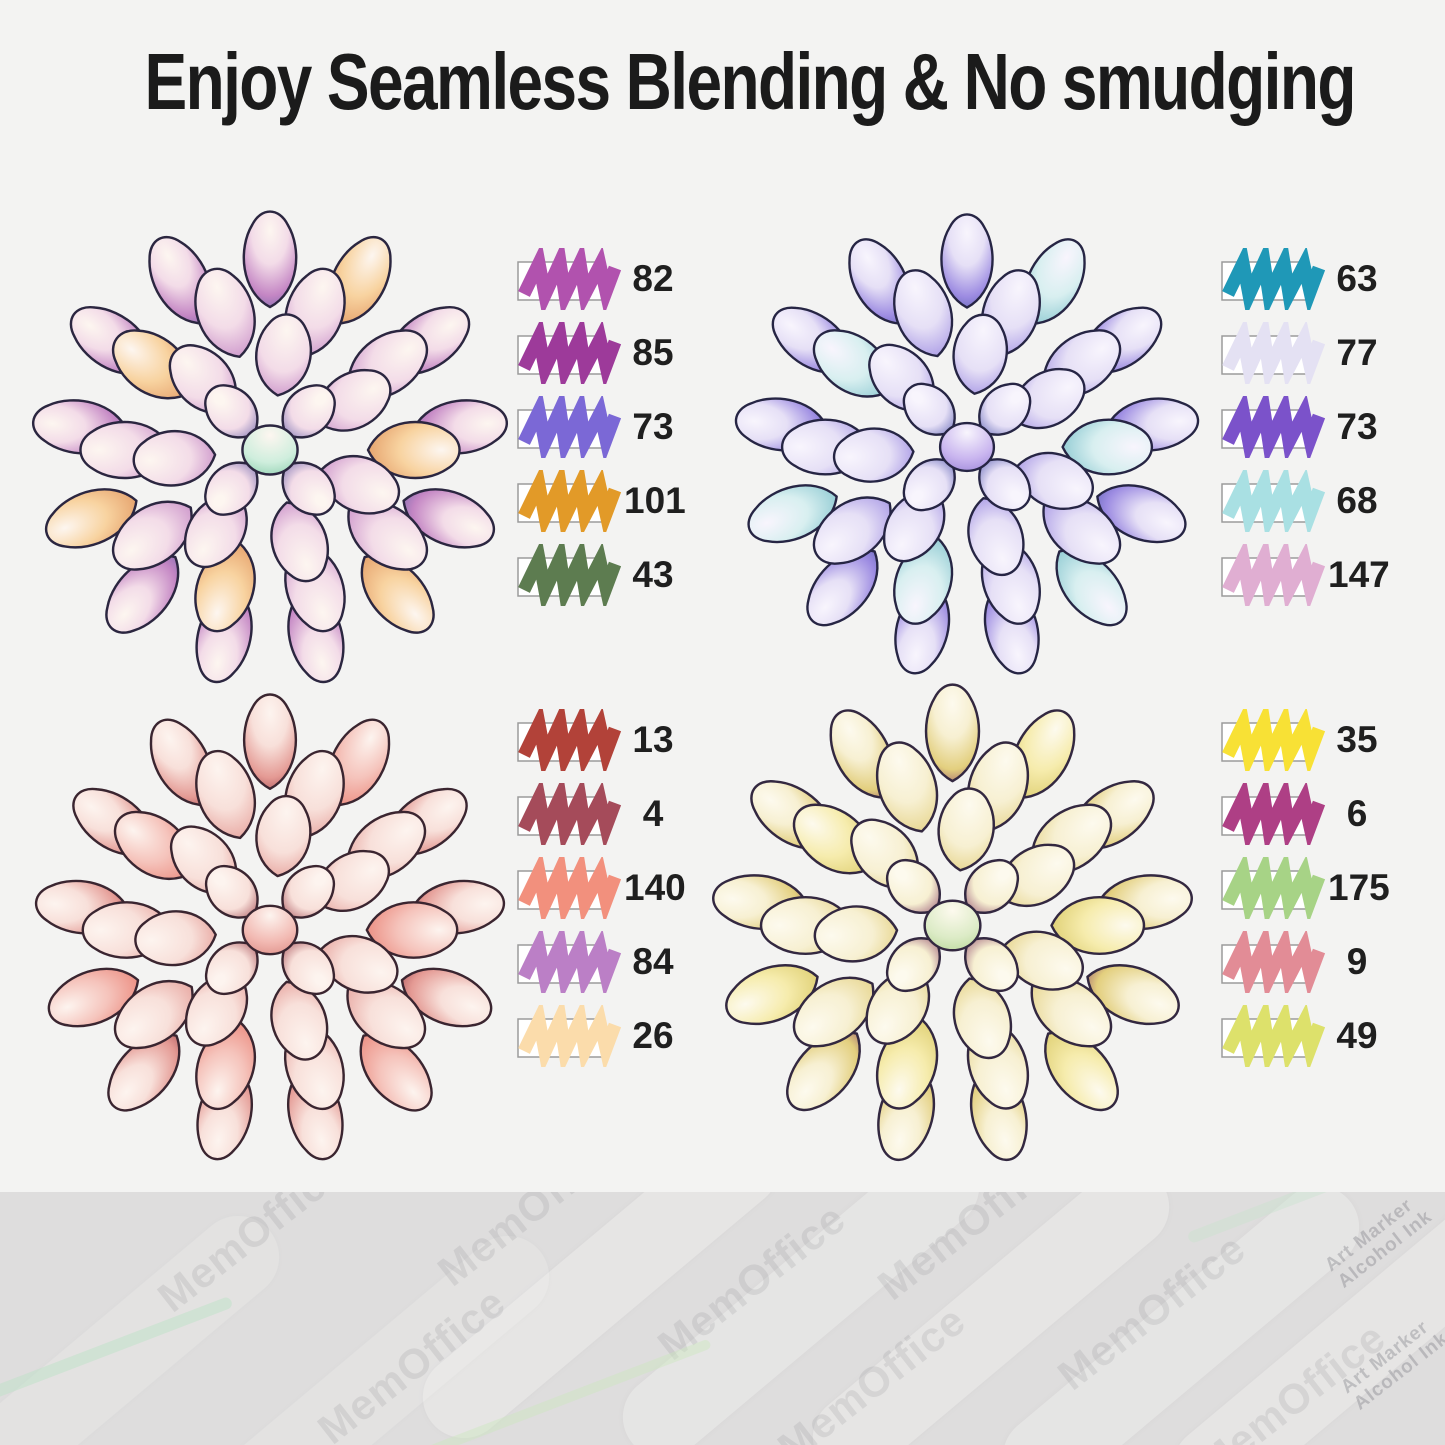 The width and height of the screenshot is (1445, 1445). I want to click on swatch-row: 140, so click(598, 888).